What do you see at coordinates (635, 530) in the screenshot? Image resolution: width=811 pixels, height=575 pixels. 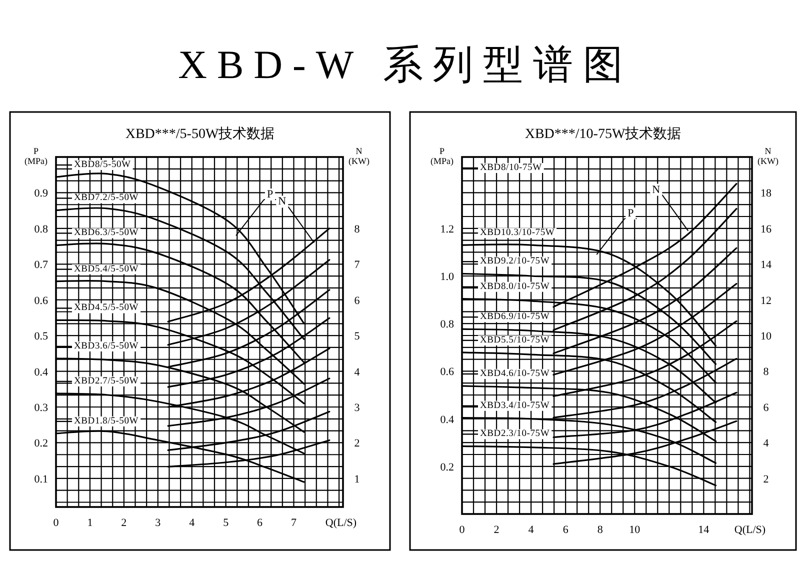 I see `x-tick-label: 10` at bounding box center [635, 530].